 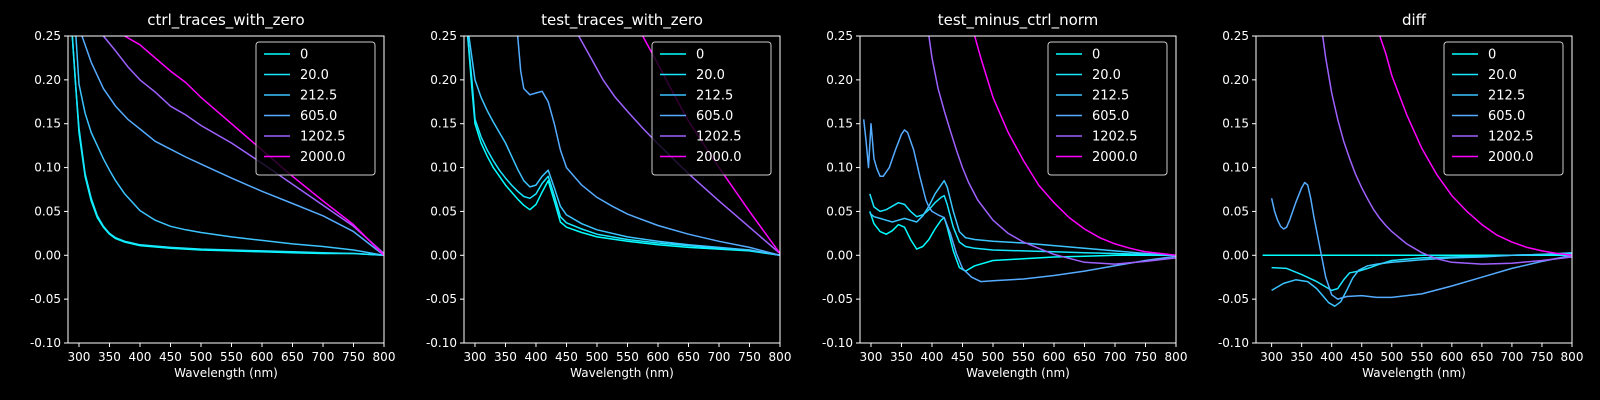 I want to click on x-tick-label: 800, so click(x=384, y=357).